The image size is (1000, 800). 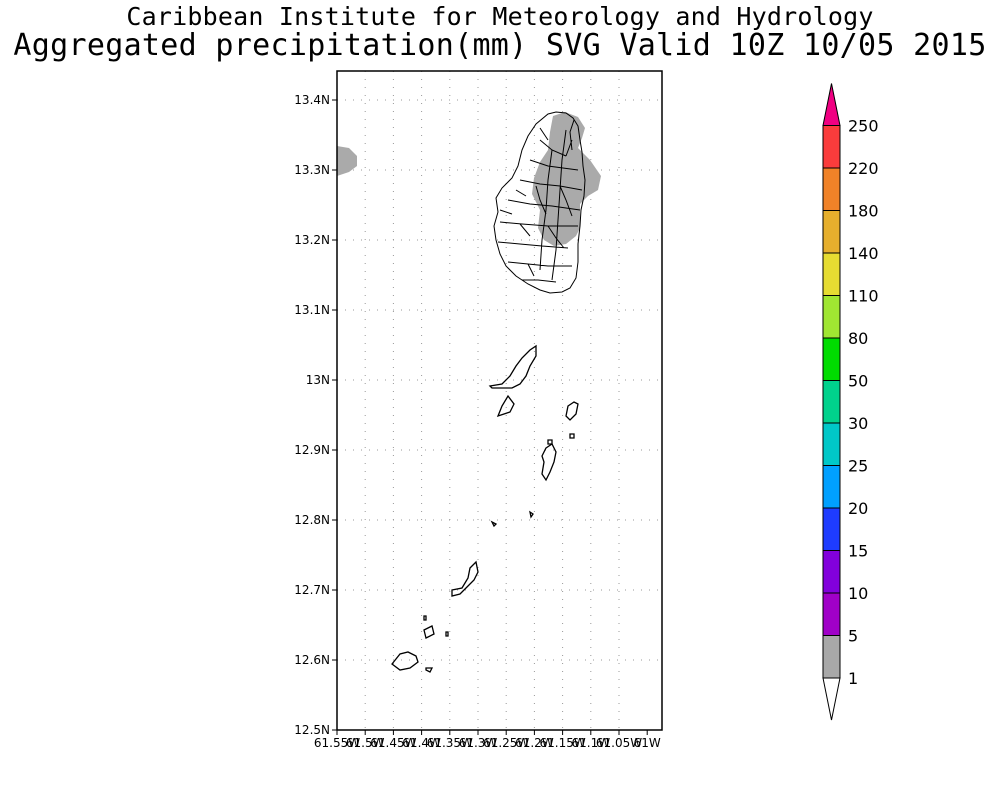 I want to click on precip-patch-stvincent-north, so click(x=566, y=179).